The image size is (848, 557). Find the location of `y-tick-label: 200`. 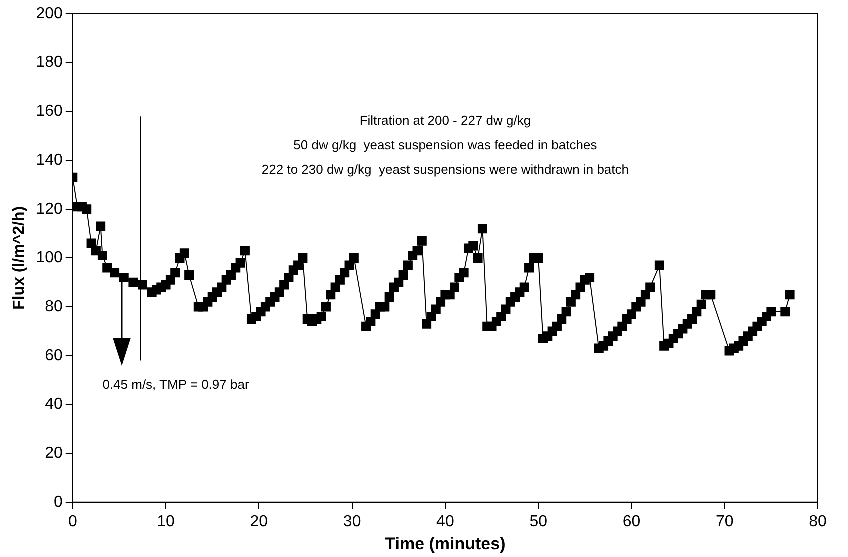

y-tick-label: 200 is located at coordinates (49, 13).